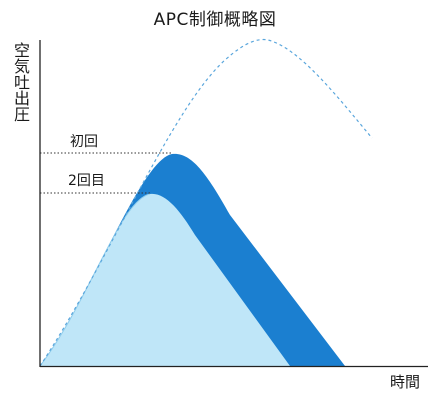 The image size is (436, 394). What do you see at coordinates (215, 20) in the screenshot?
I see `diagram-title: APC制御概略図` at bounding box center [215, 20].